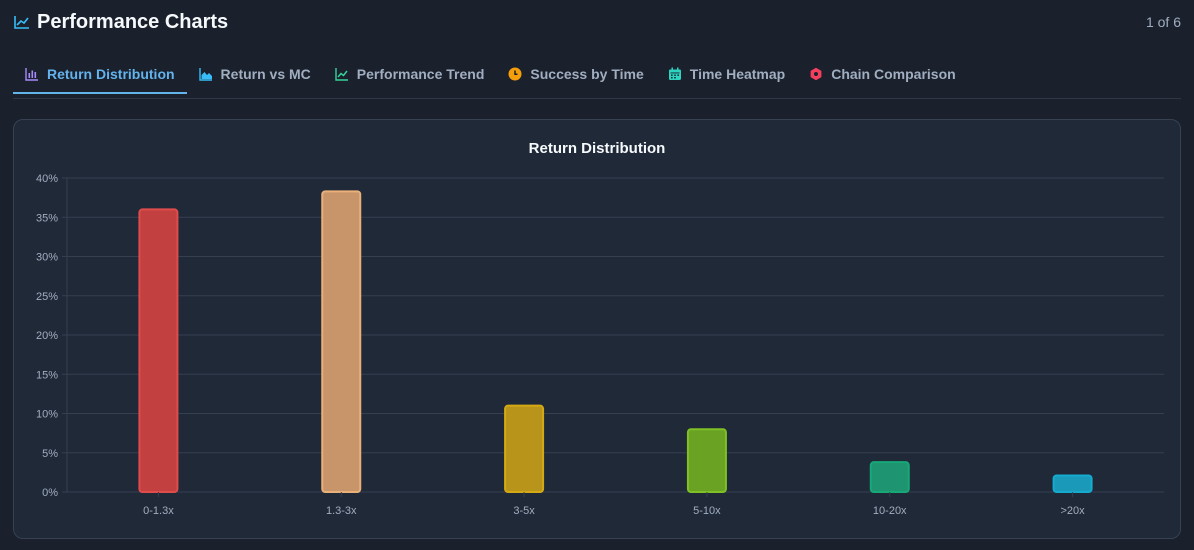 The width and height of the screenshot is (1194, 550). I want to click on x-tick-label: 5-10x, so click(707, 511).